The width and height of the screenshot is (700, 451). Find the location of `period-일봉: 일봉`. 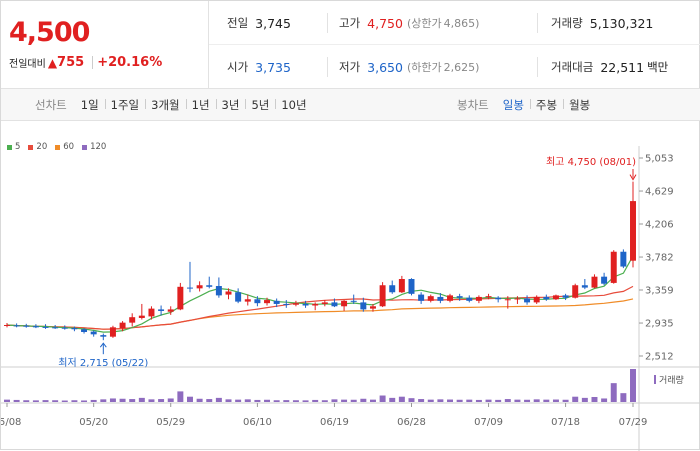

period-일봉: 일봉 is located at coordinates (513, 105).